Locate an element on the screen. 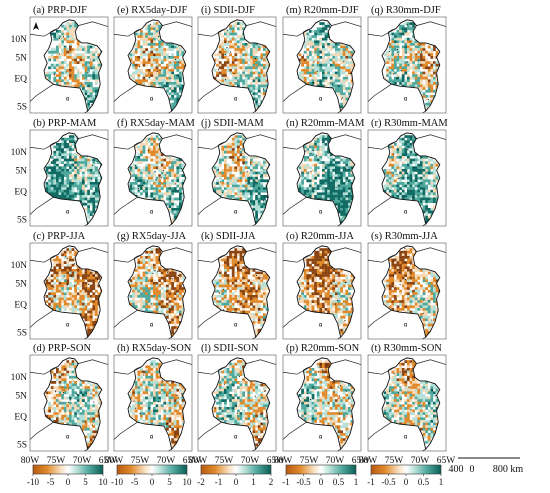  map-panel-e: (e) RX5day-DJF is located at coordinates (153, 59).